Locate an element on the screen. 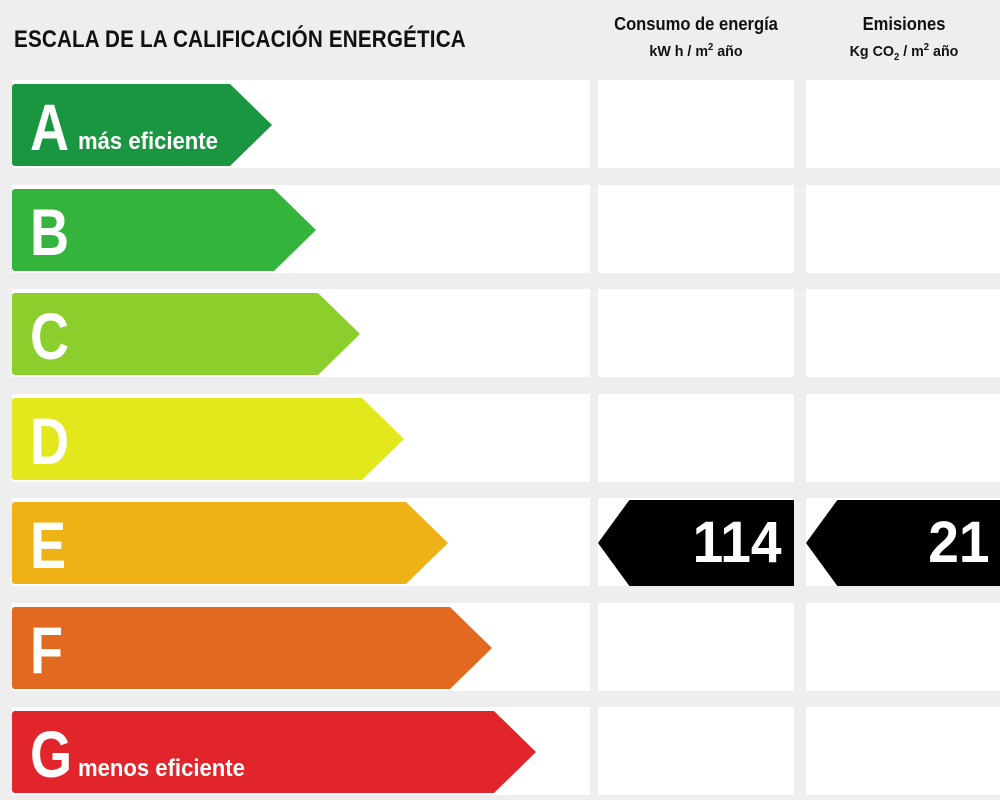  class-letter: F is located at coordinates (47, 650).